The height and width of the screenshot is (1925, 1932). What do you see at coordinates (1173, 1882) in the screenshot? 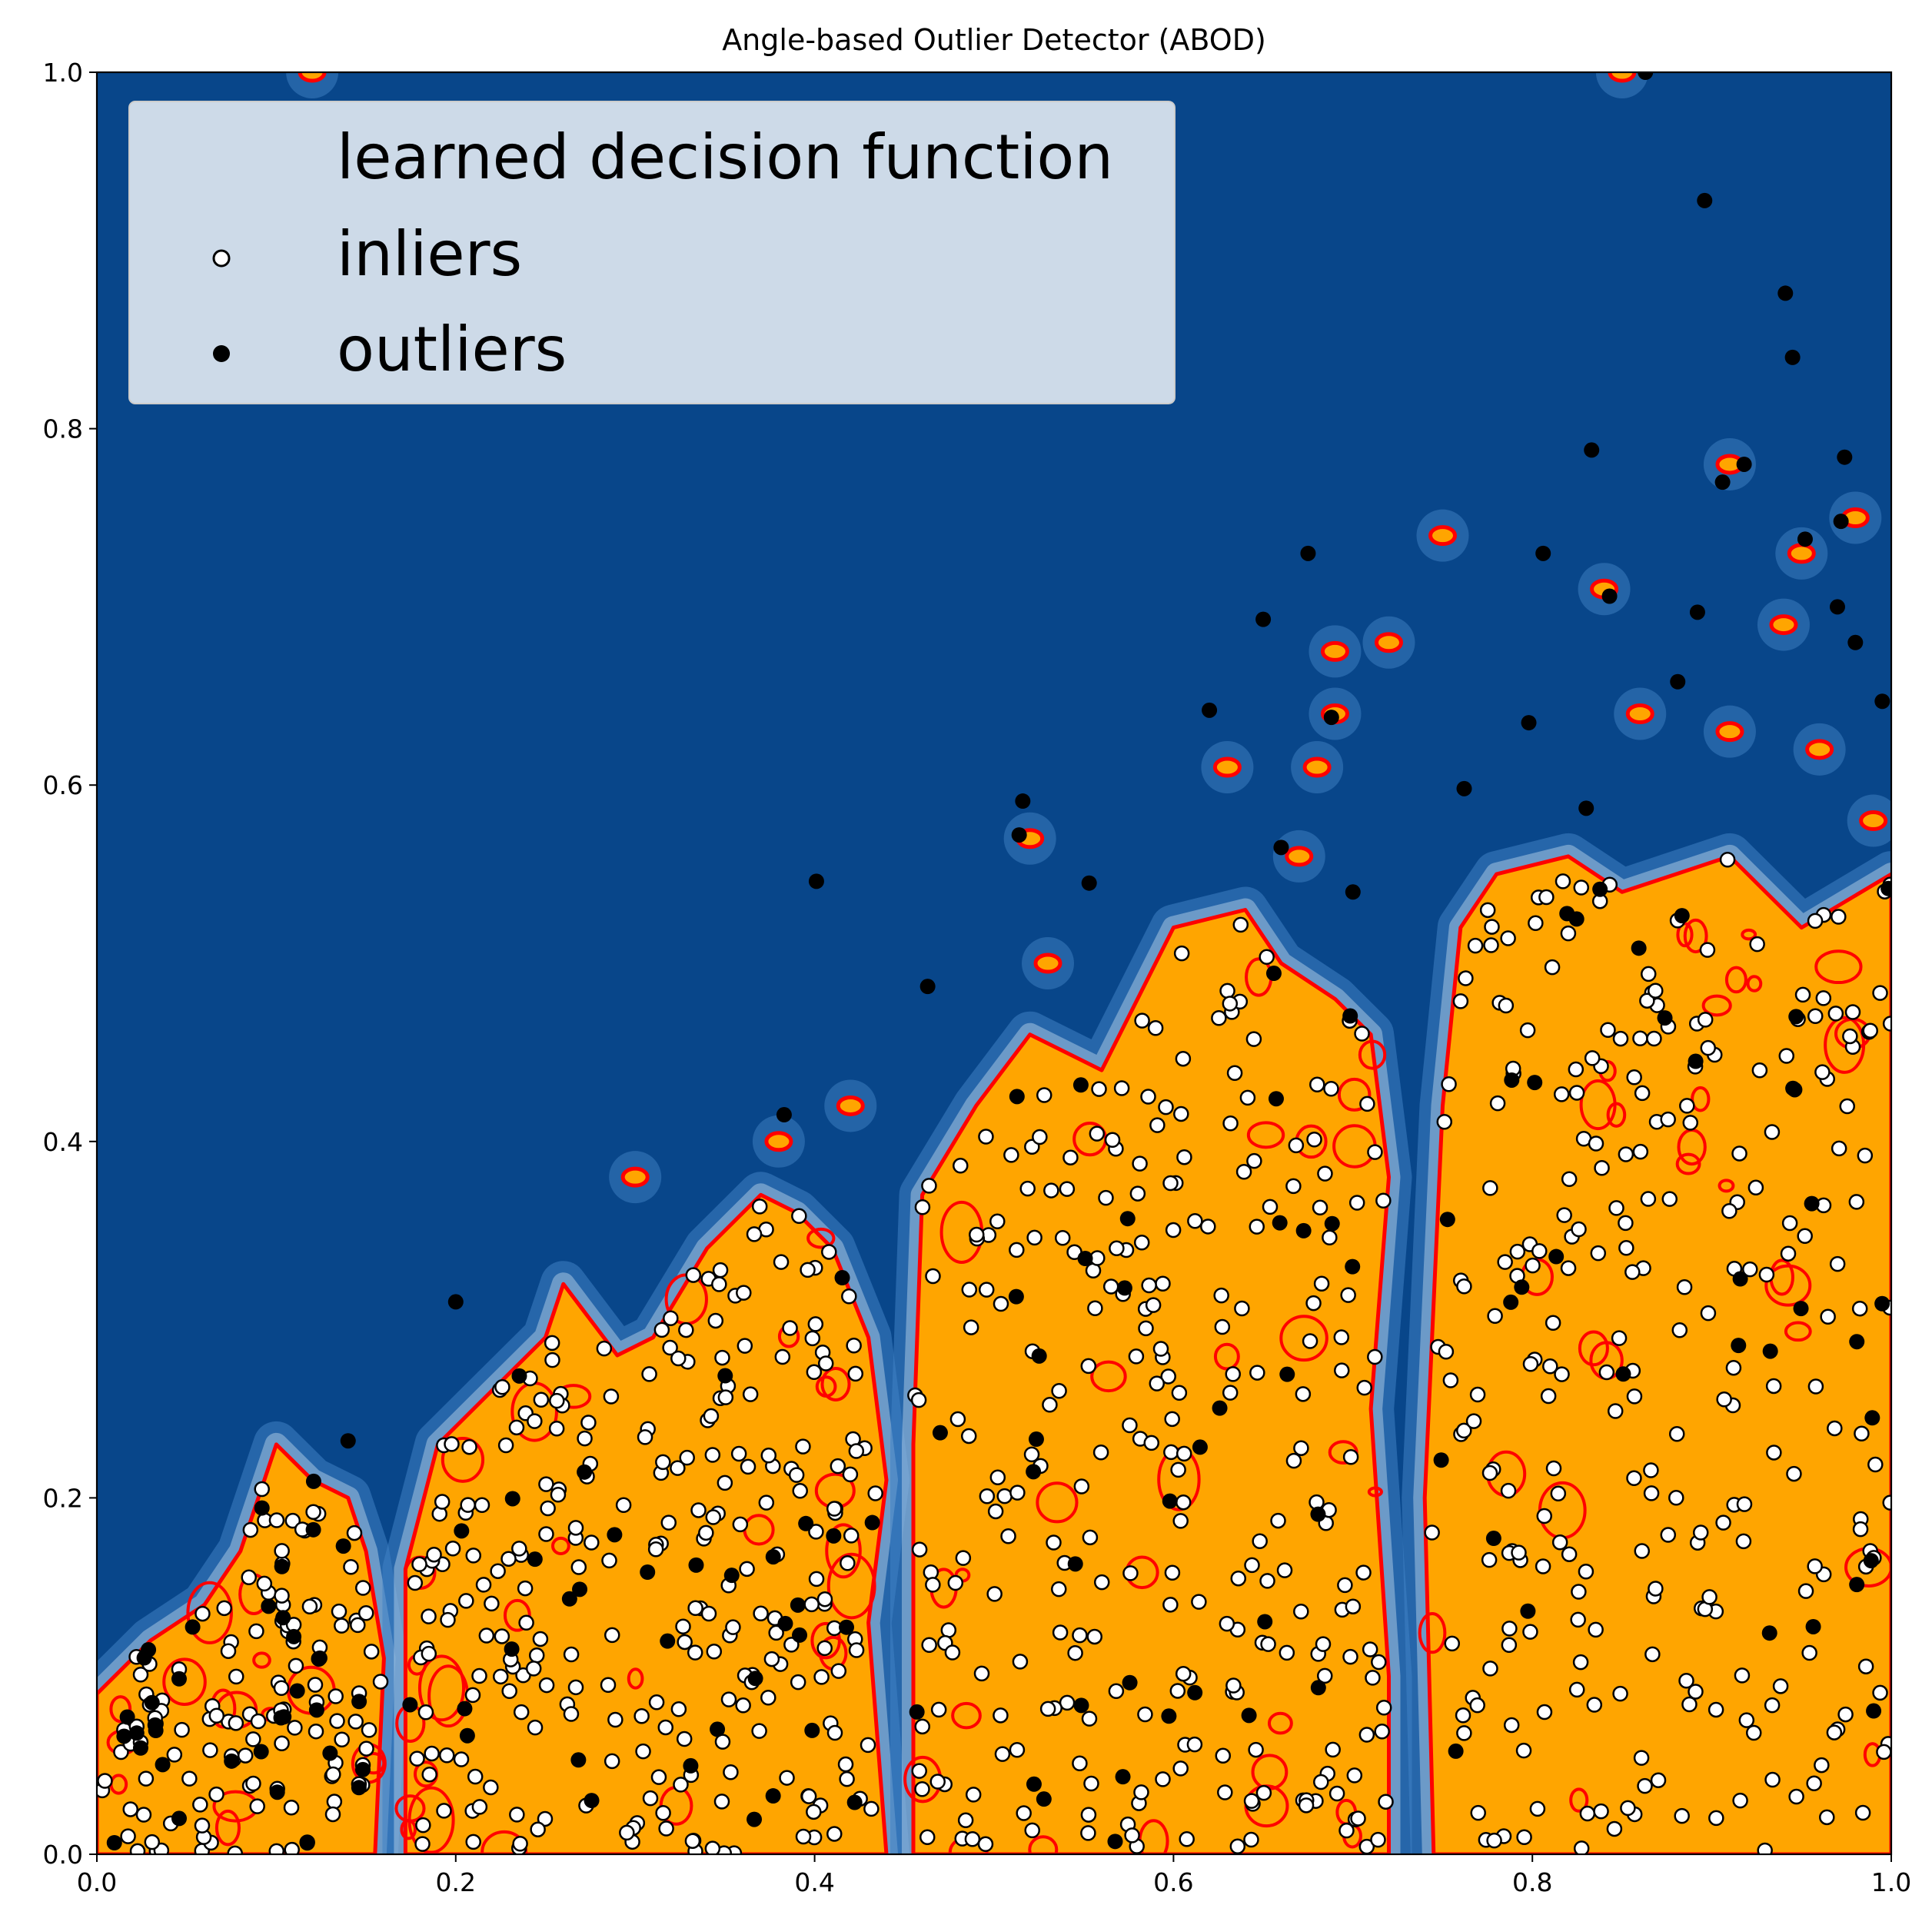
I see `x-tick-label: 0.6` at bounding box center [1173, 1882].